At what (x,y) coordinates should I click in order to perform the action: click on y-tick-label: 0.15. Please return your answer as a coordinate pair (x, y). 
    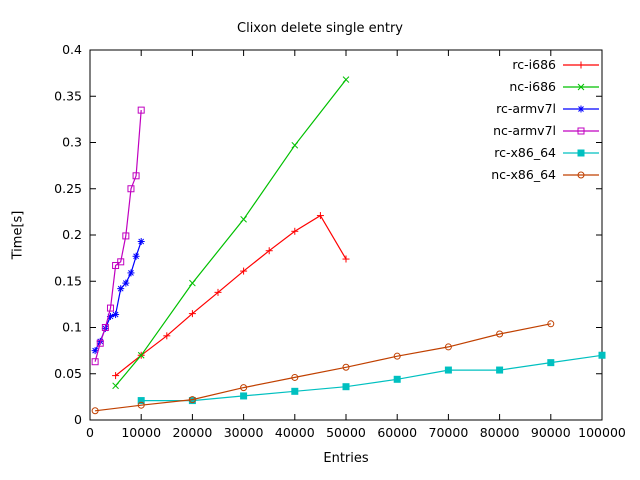
    Looking at the image, I should click on (68, 280).